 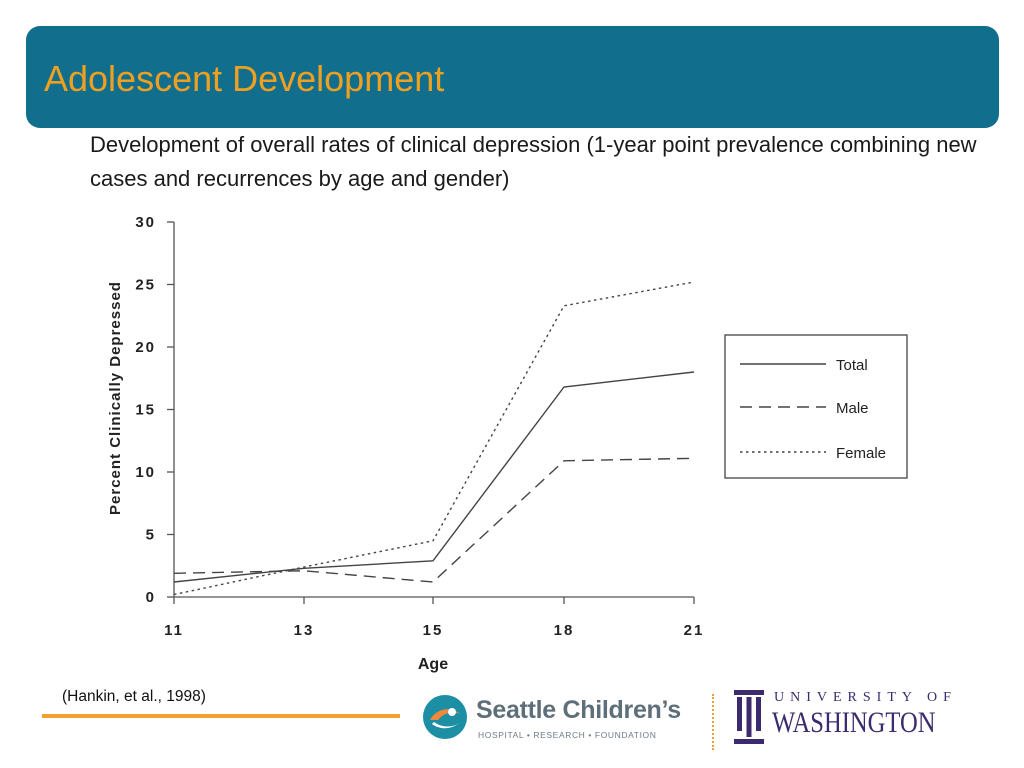 What do you see at coordinates (151, 597) in the screenshot?
I see `y-tick-label: 0` at bounding box center [151, 597].